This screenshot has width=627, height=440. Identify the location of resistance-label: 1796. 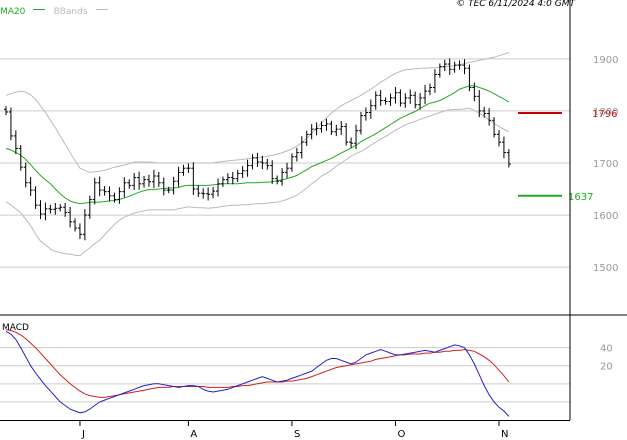
(604, 114).